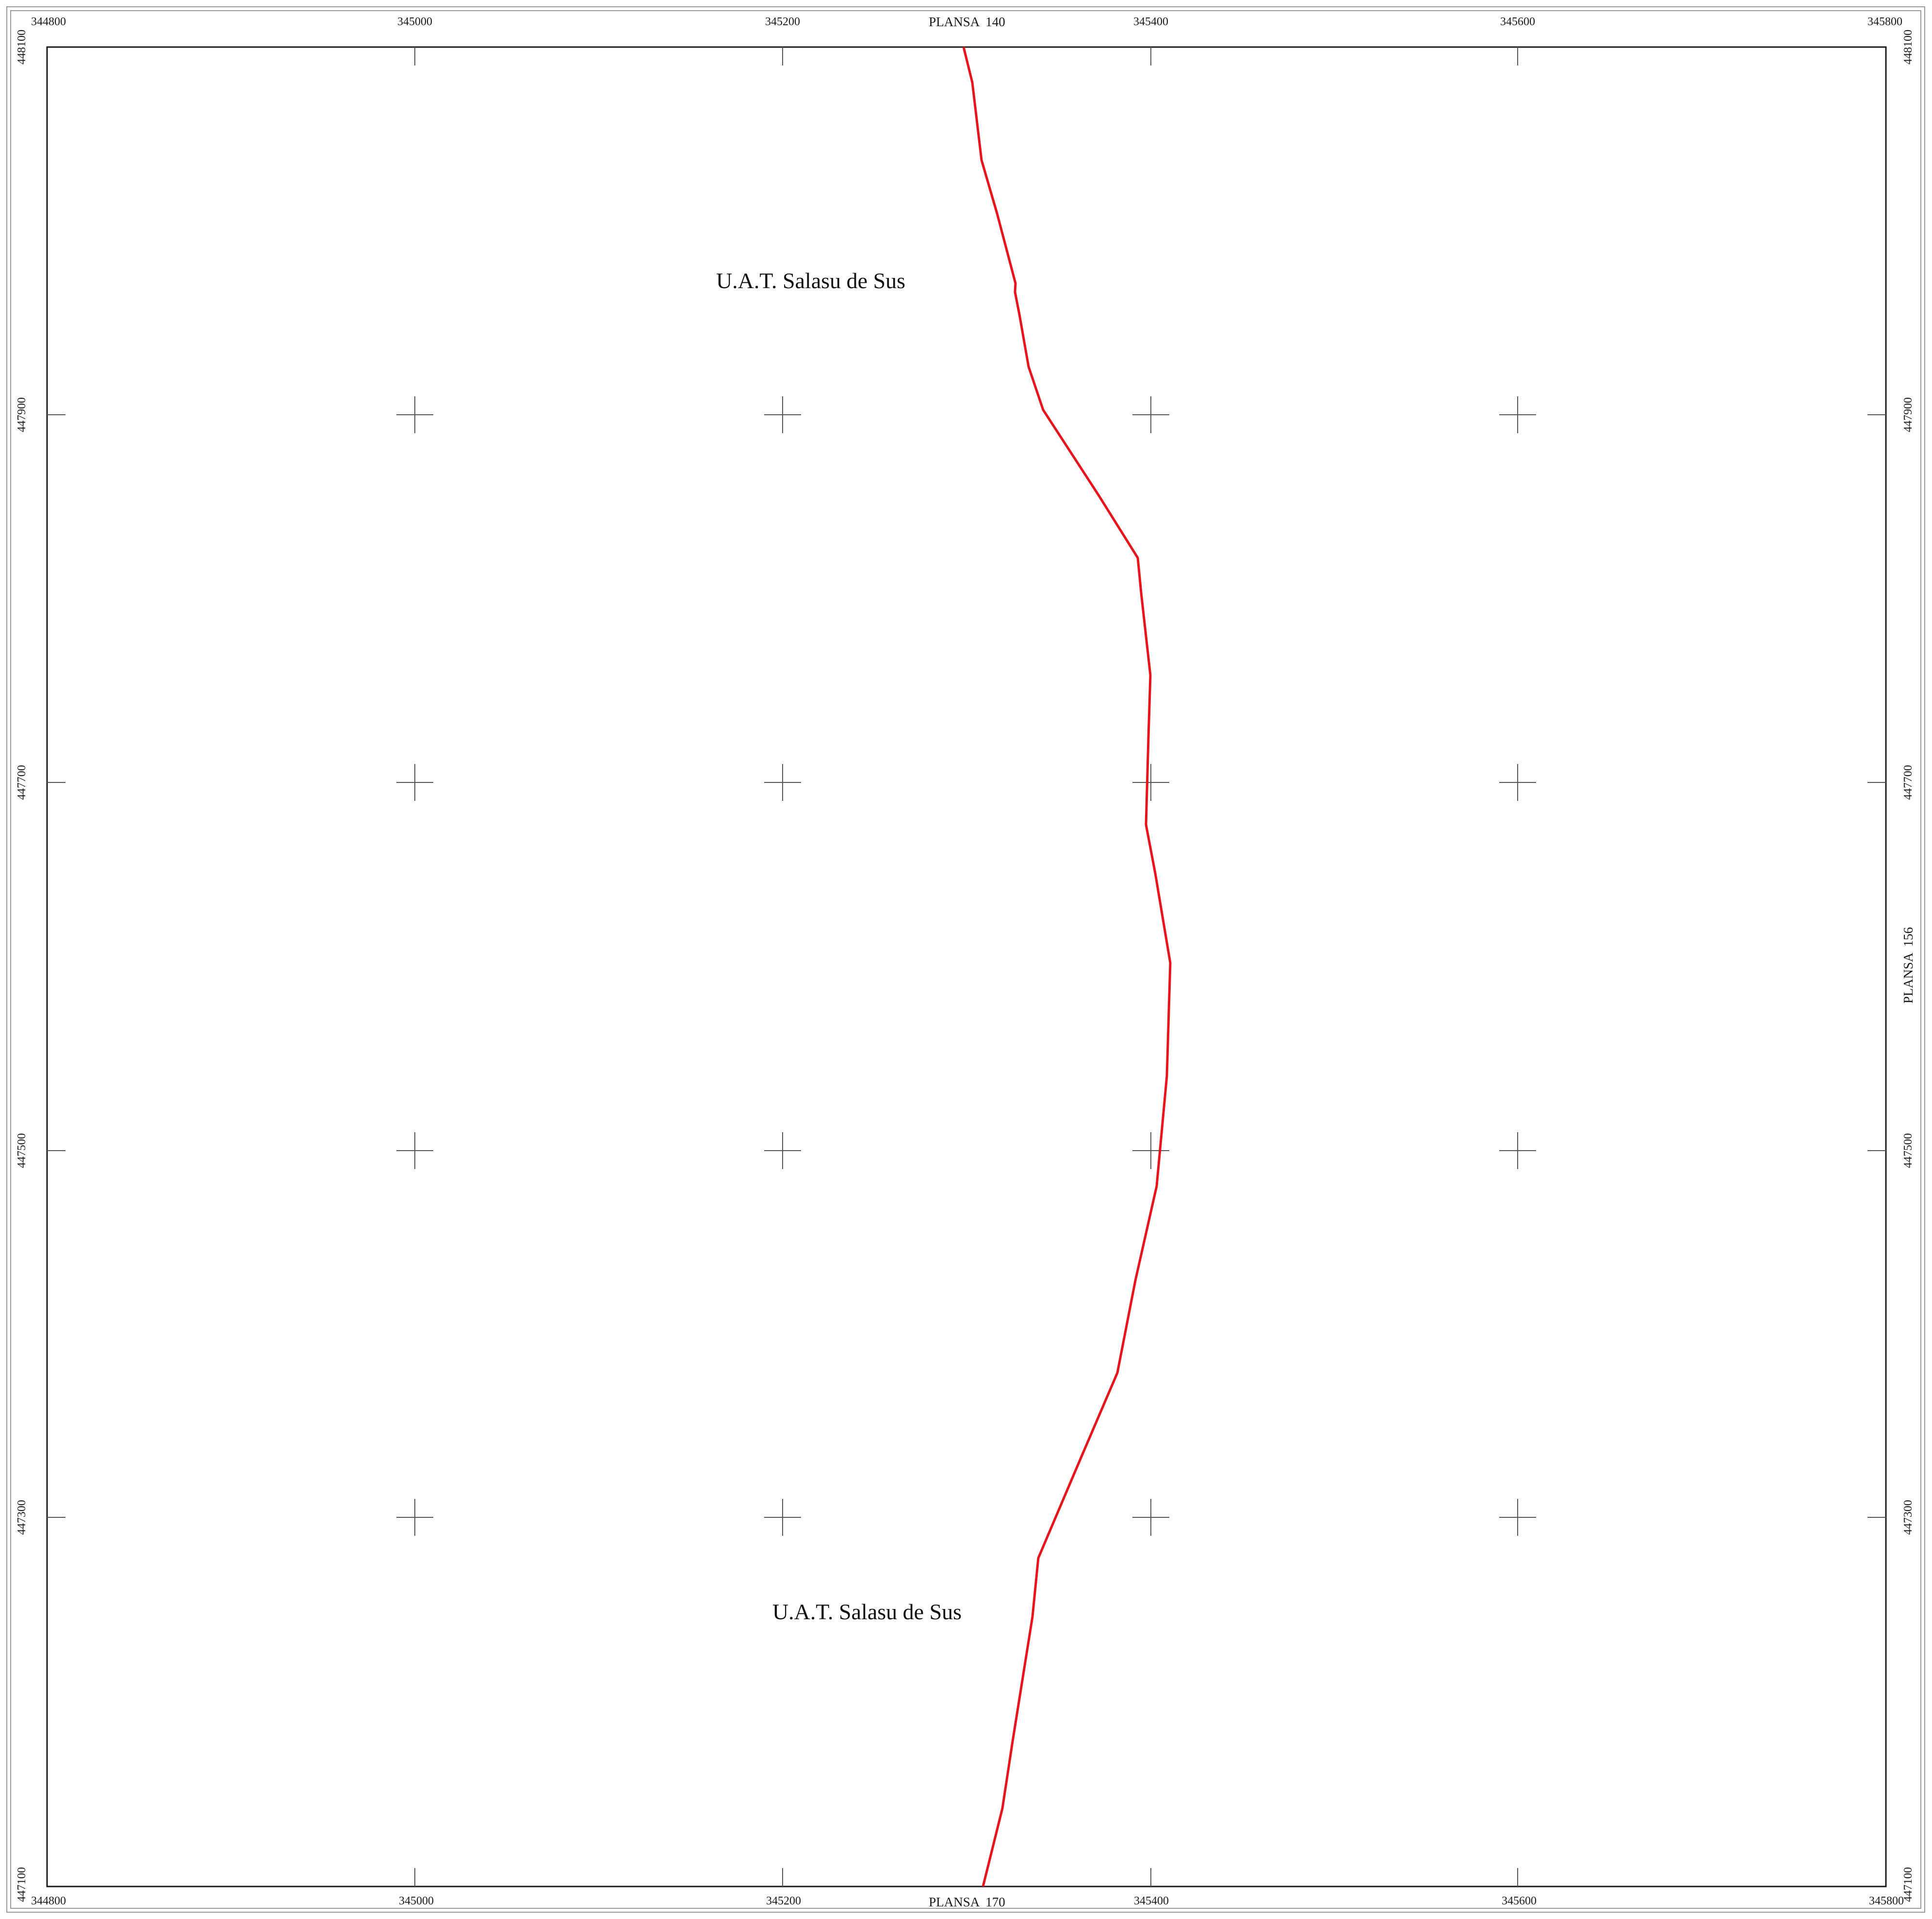 The image size is (1932, 1919). What do you see at coordinates (1150, 22) in the screenshot?
I see `x-tick-label-top-345400: 345400` at bounding box center [1150, 22].